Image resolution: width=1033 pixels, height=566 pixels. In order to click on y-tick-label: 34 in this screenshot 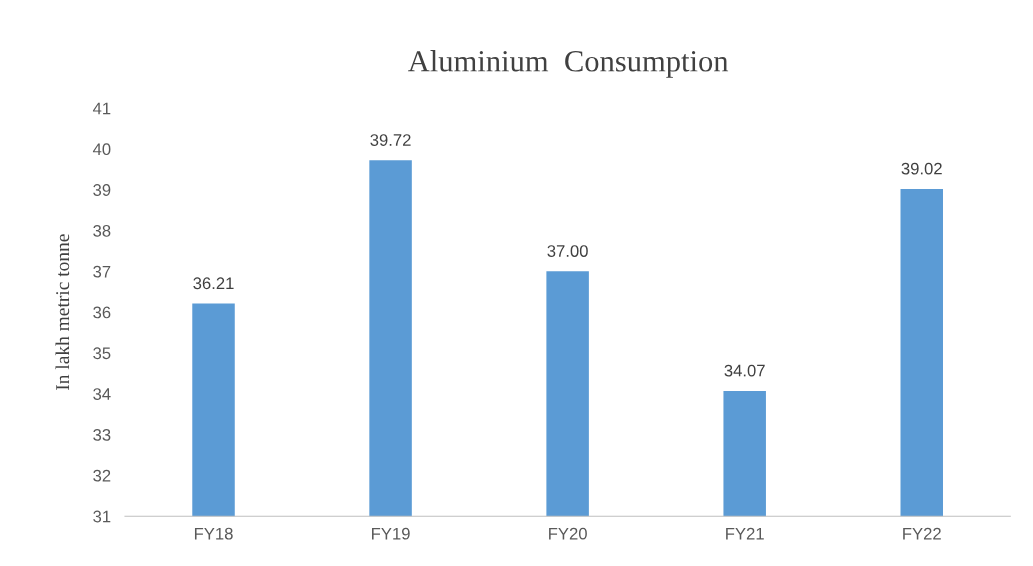, I will do `click(102, 394)`.